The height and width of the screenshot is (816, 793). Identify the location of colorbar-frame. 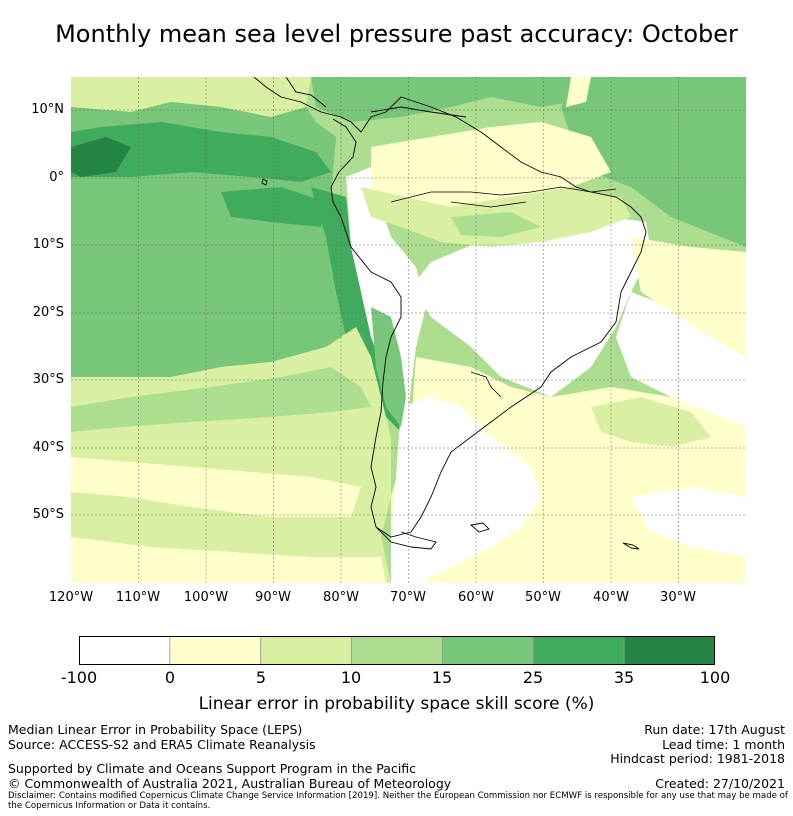
(397, 650).